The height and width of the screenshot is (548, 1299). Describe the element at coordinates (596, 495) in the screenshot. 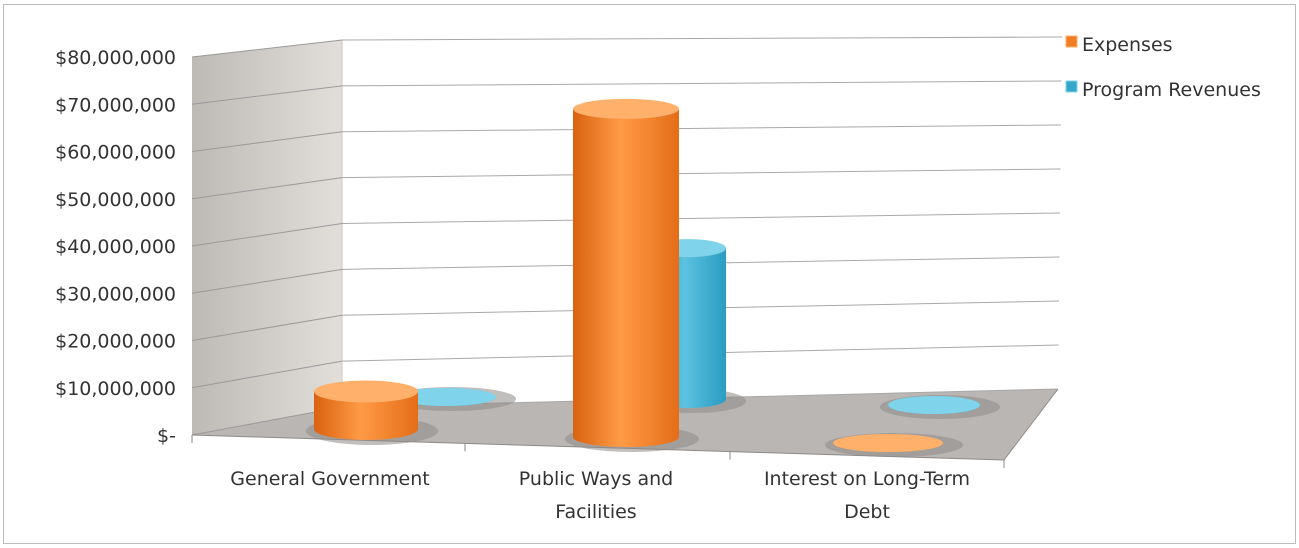

I see `category-label: Public Ways and Facilities` at that location.